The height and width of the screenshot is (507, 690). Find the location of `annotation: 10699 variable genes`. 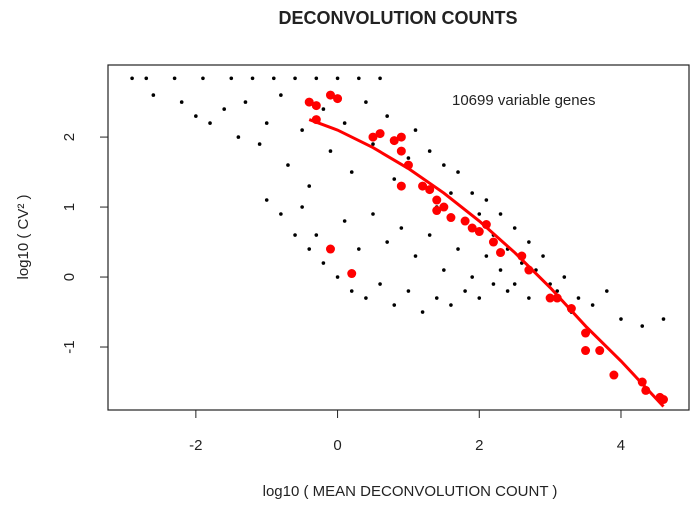

annotation: 10699 variable genes is located at coordinates (523, 100).